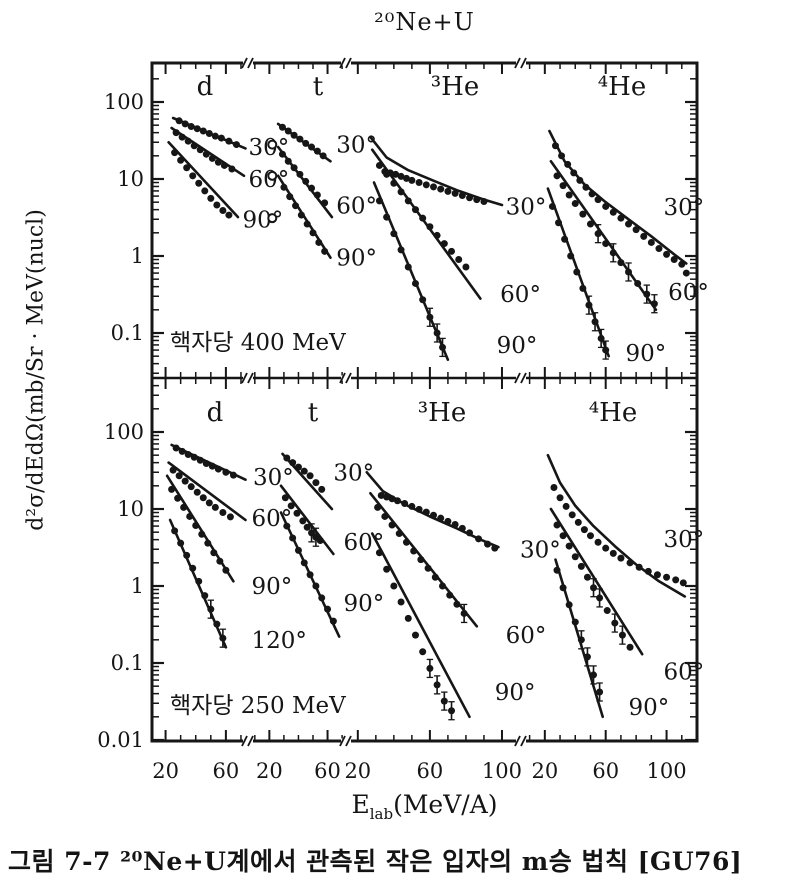 This screenshot has height=891, width=812. I want to click on series-⁴He-30°: 30°, so click(626, 198).